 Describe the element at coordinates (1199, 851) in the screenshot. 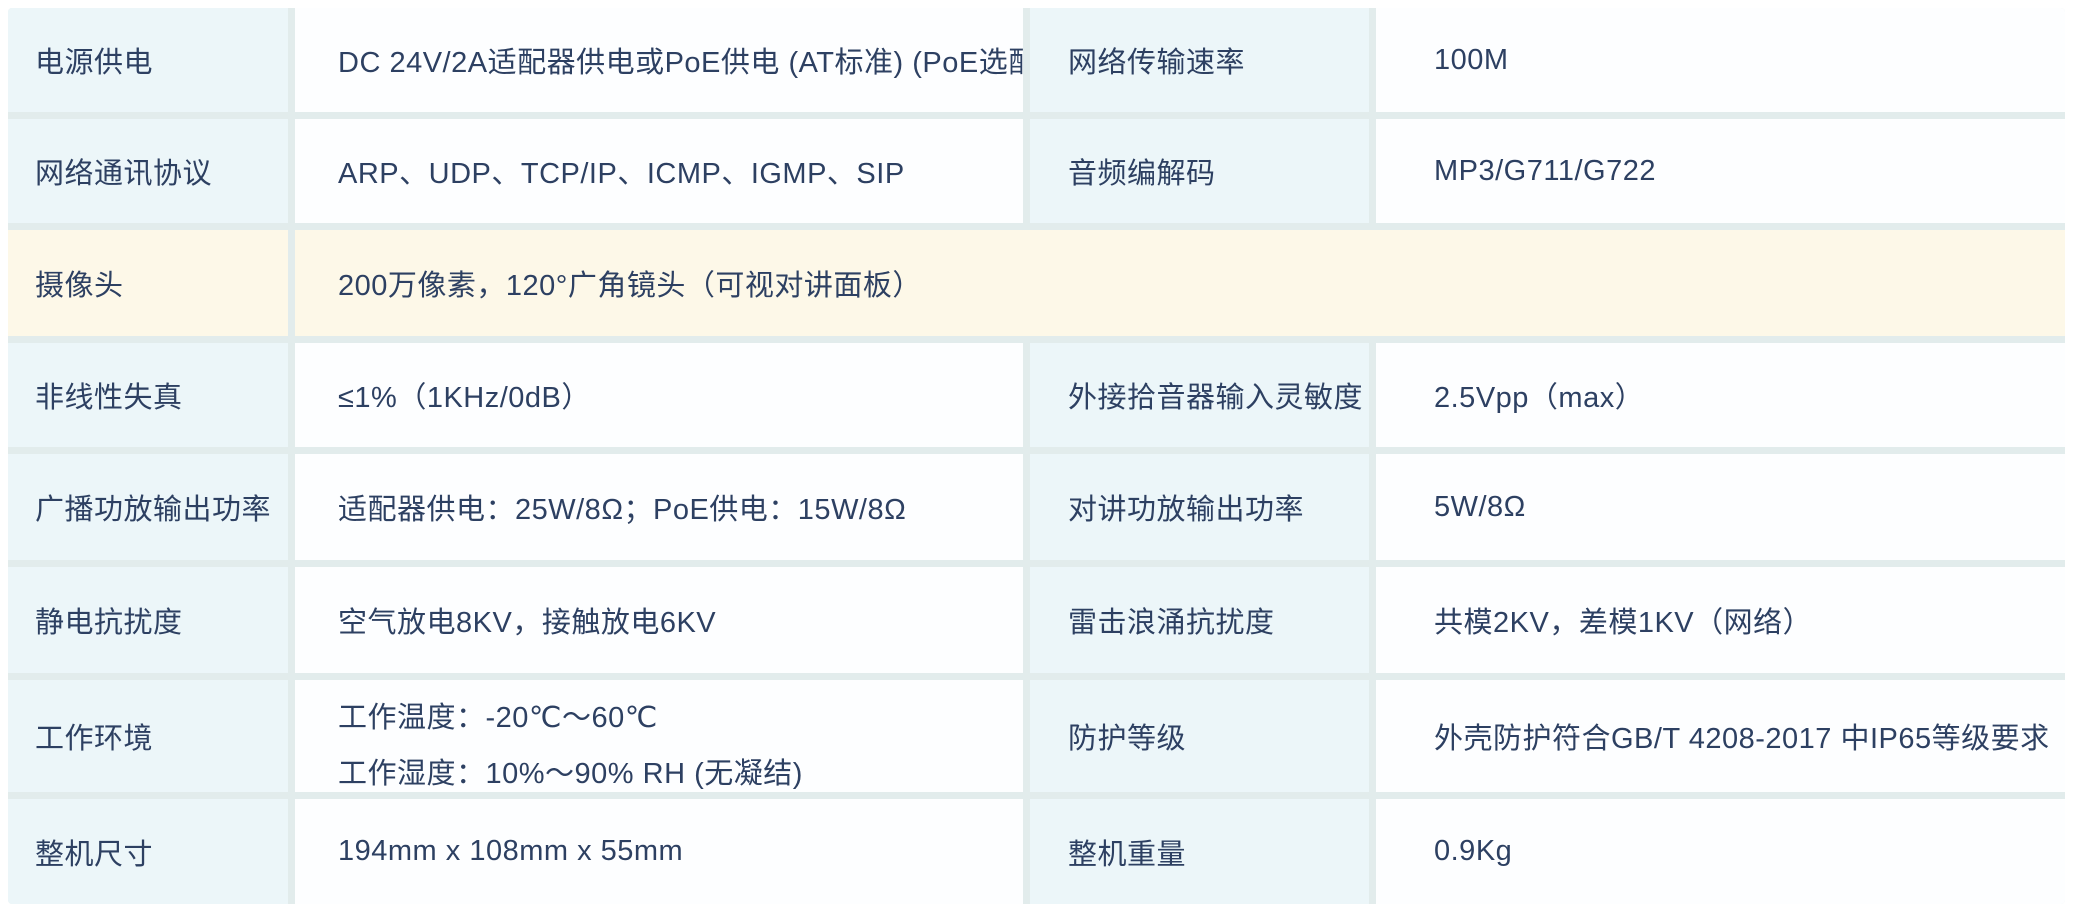

I see `spec-label-overall-weight: 整机重量` at that location.